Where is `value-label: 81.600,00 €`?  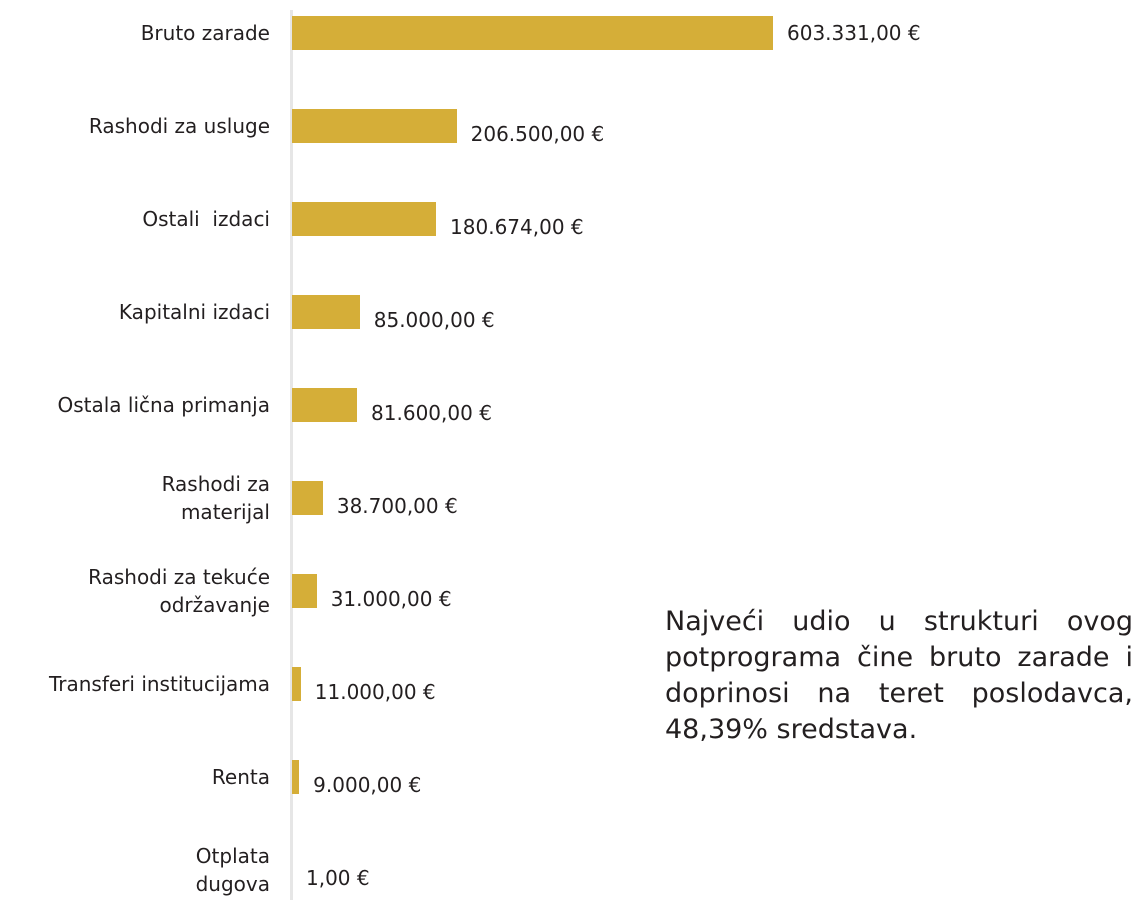
value-label: 81.600,00 € is located at coordinates (431, 413).